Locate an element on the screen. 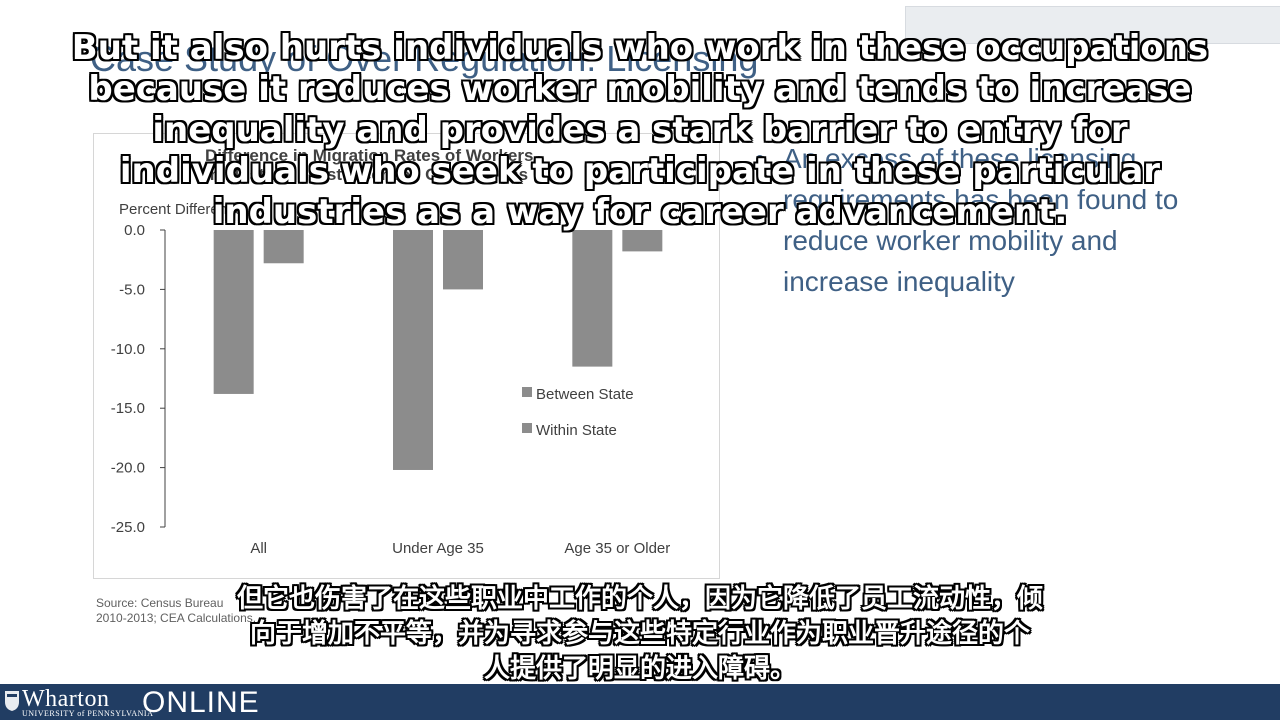 Image resolution: width=1280 pixels, height=720 pixels. chinese-subtitle-line: 向于增加不平等，并为寻求参与这些特定行业作为职业晋升途径的个 is located at coordinates (639, 634).